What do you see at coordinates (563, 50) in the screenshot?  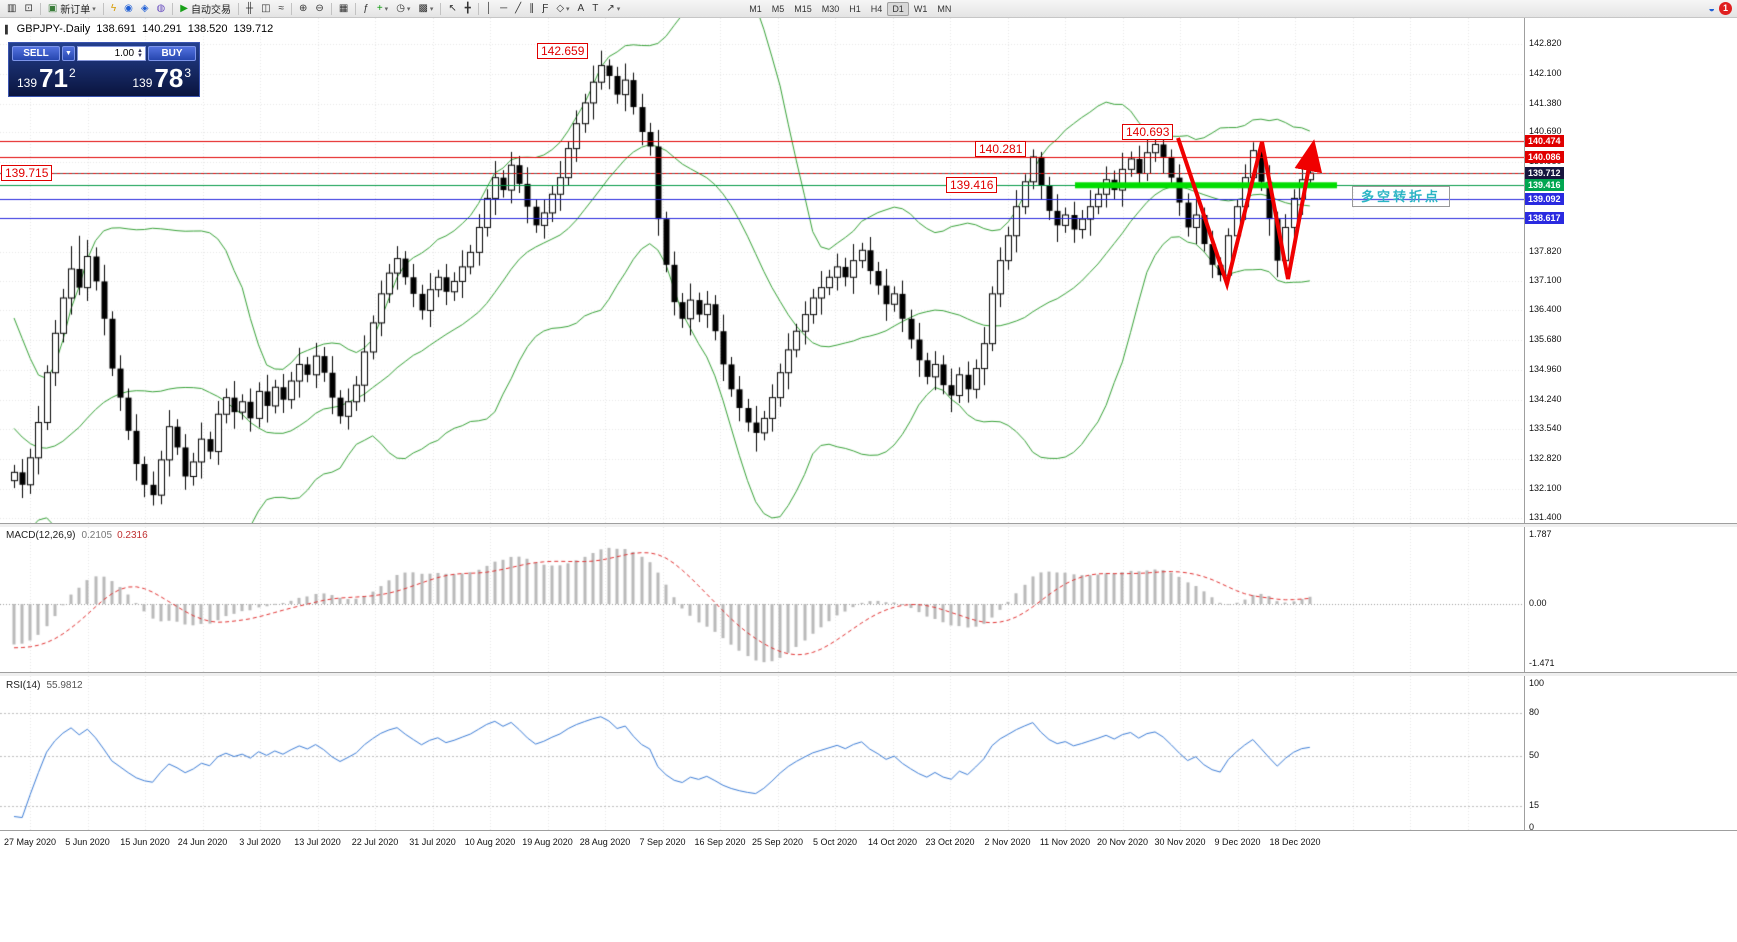 I see `price-callout: 142.659` at bounding box center [563, 50].